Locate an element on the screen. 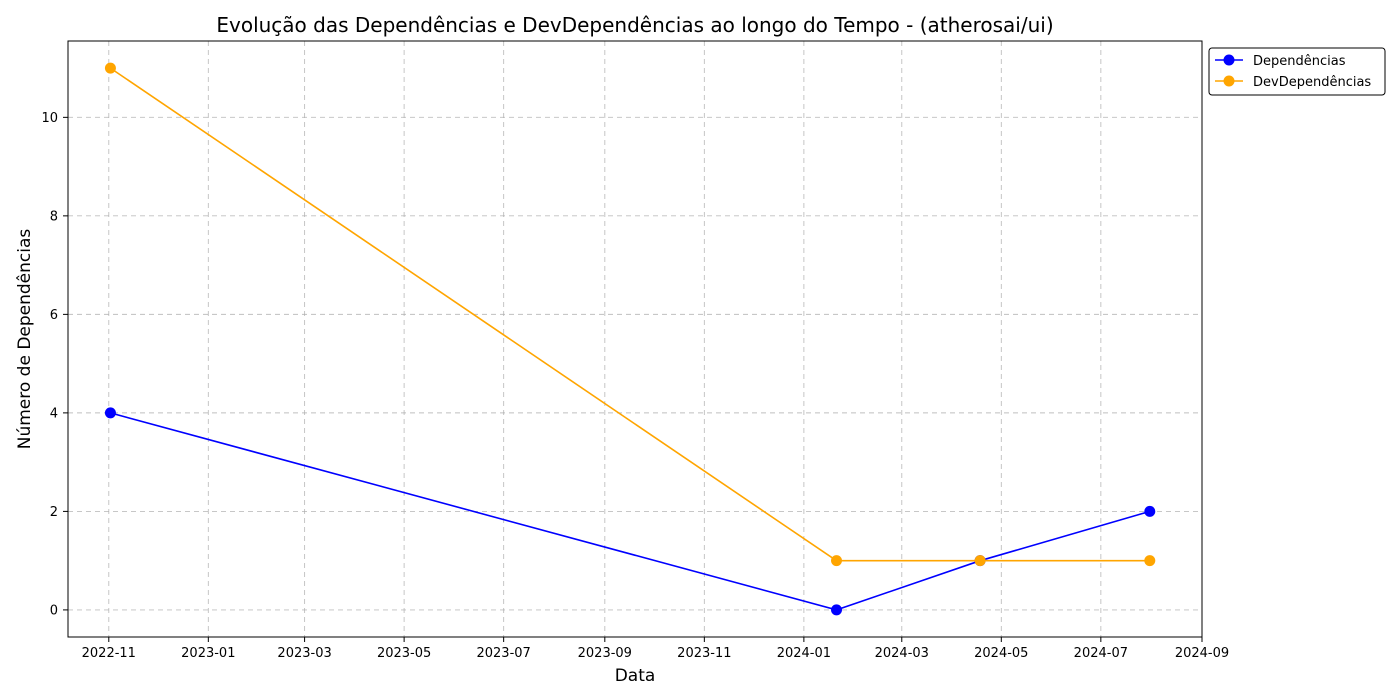 The width and height of the screenshot is (1400, 700). y-tick-label: 10 is located at coordinates (49, 118).